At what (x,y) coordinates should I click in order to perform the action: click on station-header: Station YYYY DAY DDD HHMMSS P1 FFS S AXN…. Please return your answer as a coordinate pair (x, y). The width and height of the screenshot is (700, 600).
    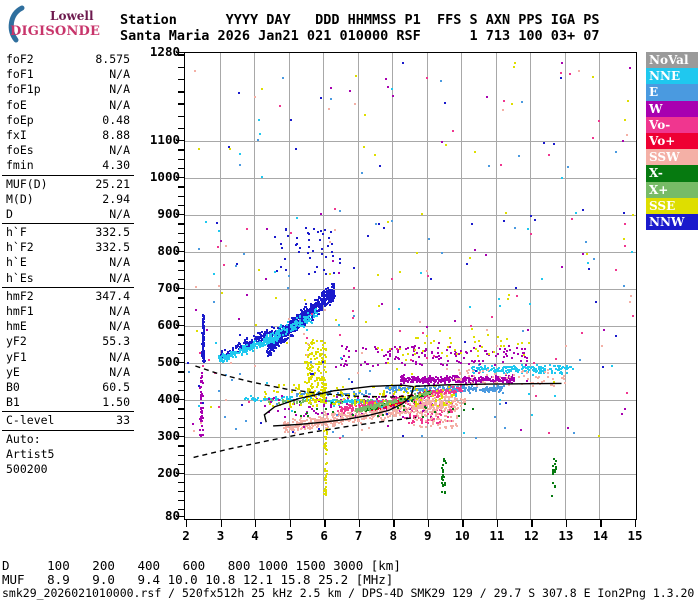
    Looking at the image, I should click on (360, 28).